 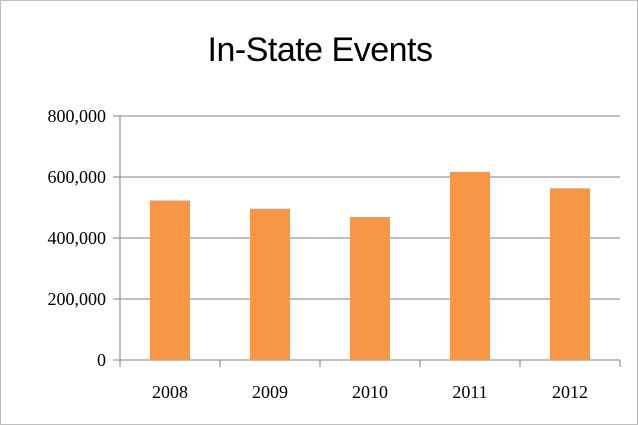 What do you see at coordinates (77, 299) in the screenshot?
I see `y-tick-label: 200,000` at bounding box center [77, 299].